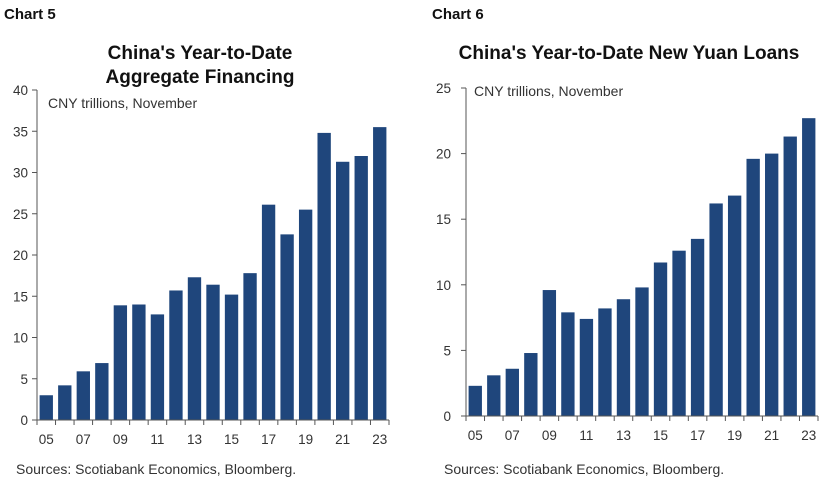 The height and width of the screenshot is (482, 828). What do you see at coordinates (200, 53) in the screenshot?
I see `chart-title-line-1: China's Year-to-Date` at bounding box center [200, 53].